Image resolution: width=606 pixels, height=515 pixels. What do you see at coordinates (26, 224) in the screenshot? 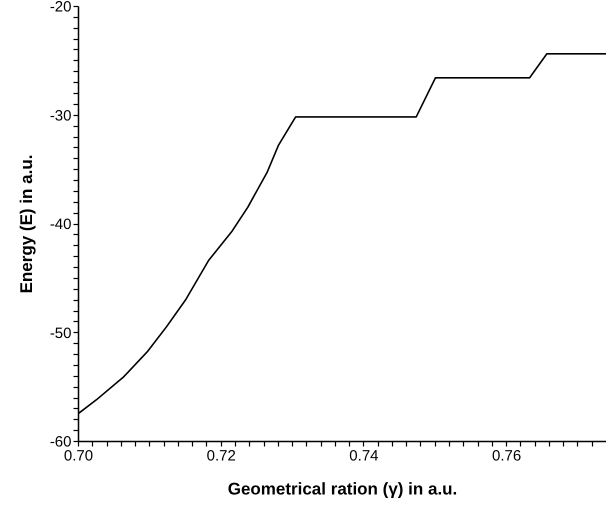
I see `y-axis-title: Energy (E) in a.u.` at bounding box center [26, 224].